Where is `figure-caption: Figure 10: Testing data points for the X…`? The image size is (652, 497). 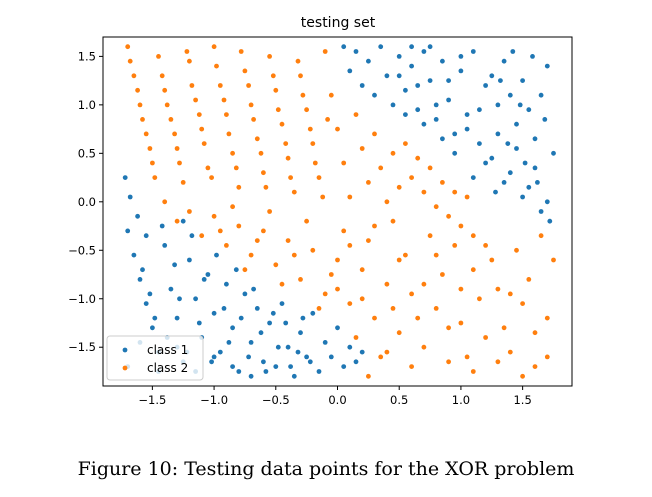
figure-caption: Figure 10: Testing data points for the X… is located at coordinates (326, 469).